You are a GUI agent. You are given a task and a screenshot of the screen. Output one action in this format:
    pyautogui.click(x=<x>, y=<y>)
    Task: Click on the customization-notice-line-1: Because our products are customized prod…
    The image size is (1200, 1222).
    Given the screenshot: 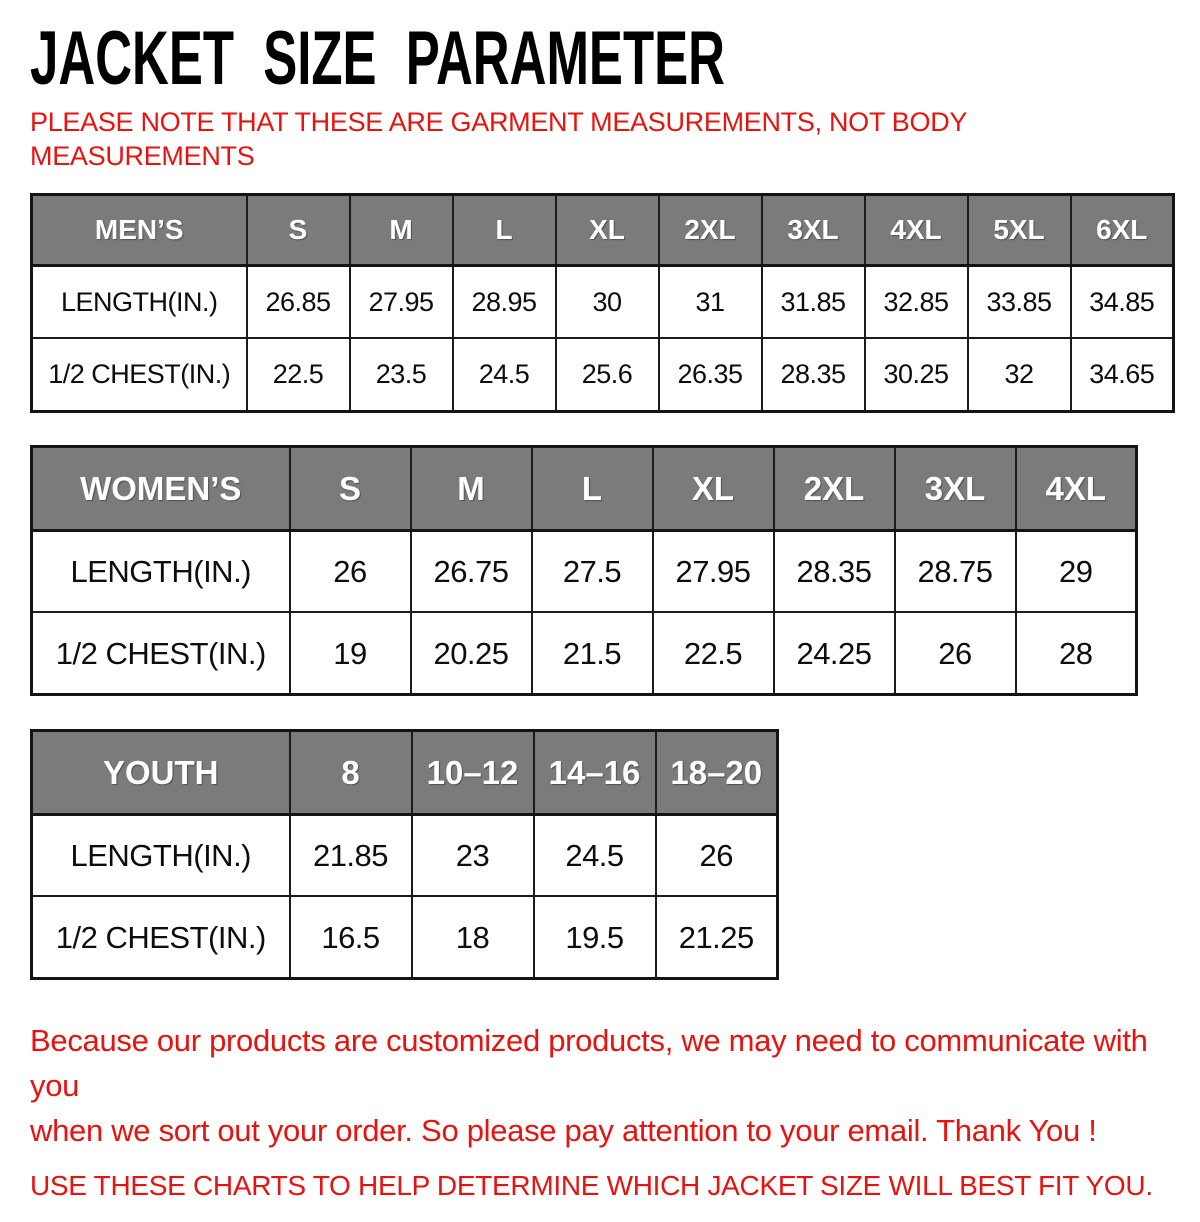 What is the action you would take?
    pyautogui.click(x=589, y=1062)
    